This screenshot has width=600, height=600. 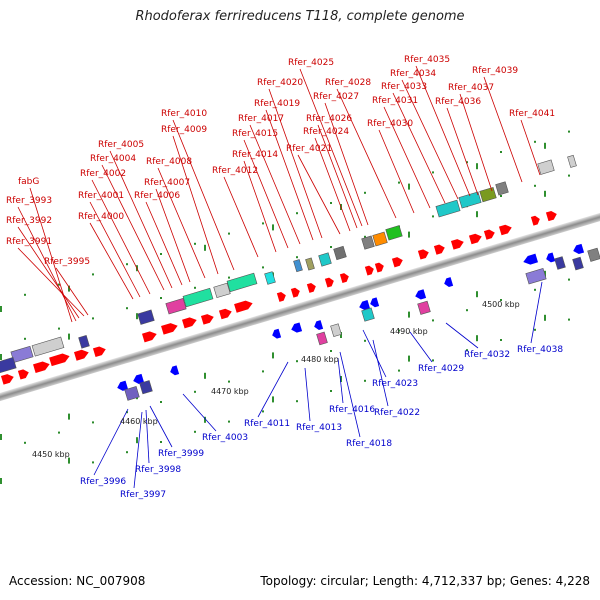 I want to click on forward-gene-label: Rfer_4034, so click(x=413, y=74).